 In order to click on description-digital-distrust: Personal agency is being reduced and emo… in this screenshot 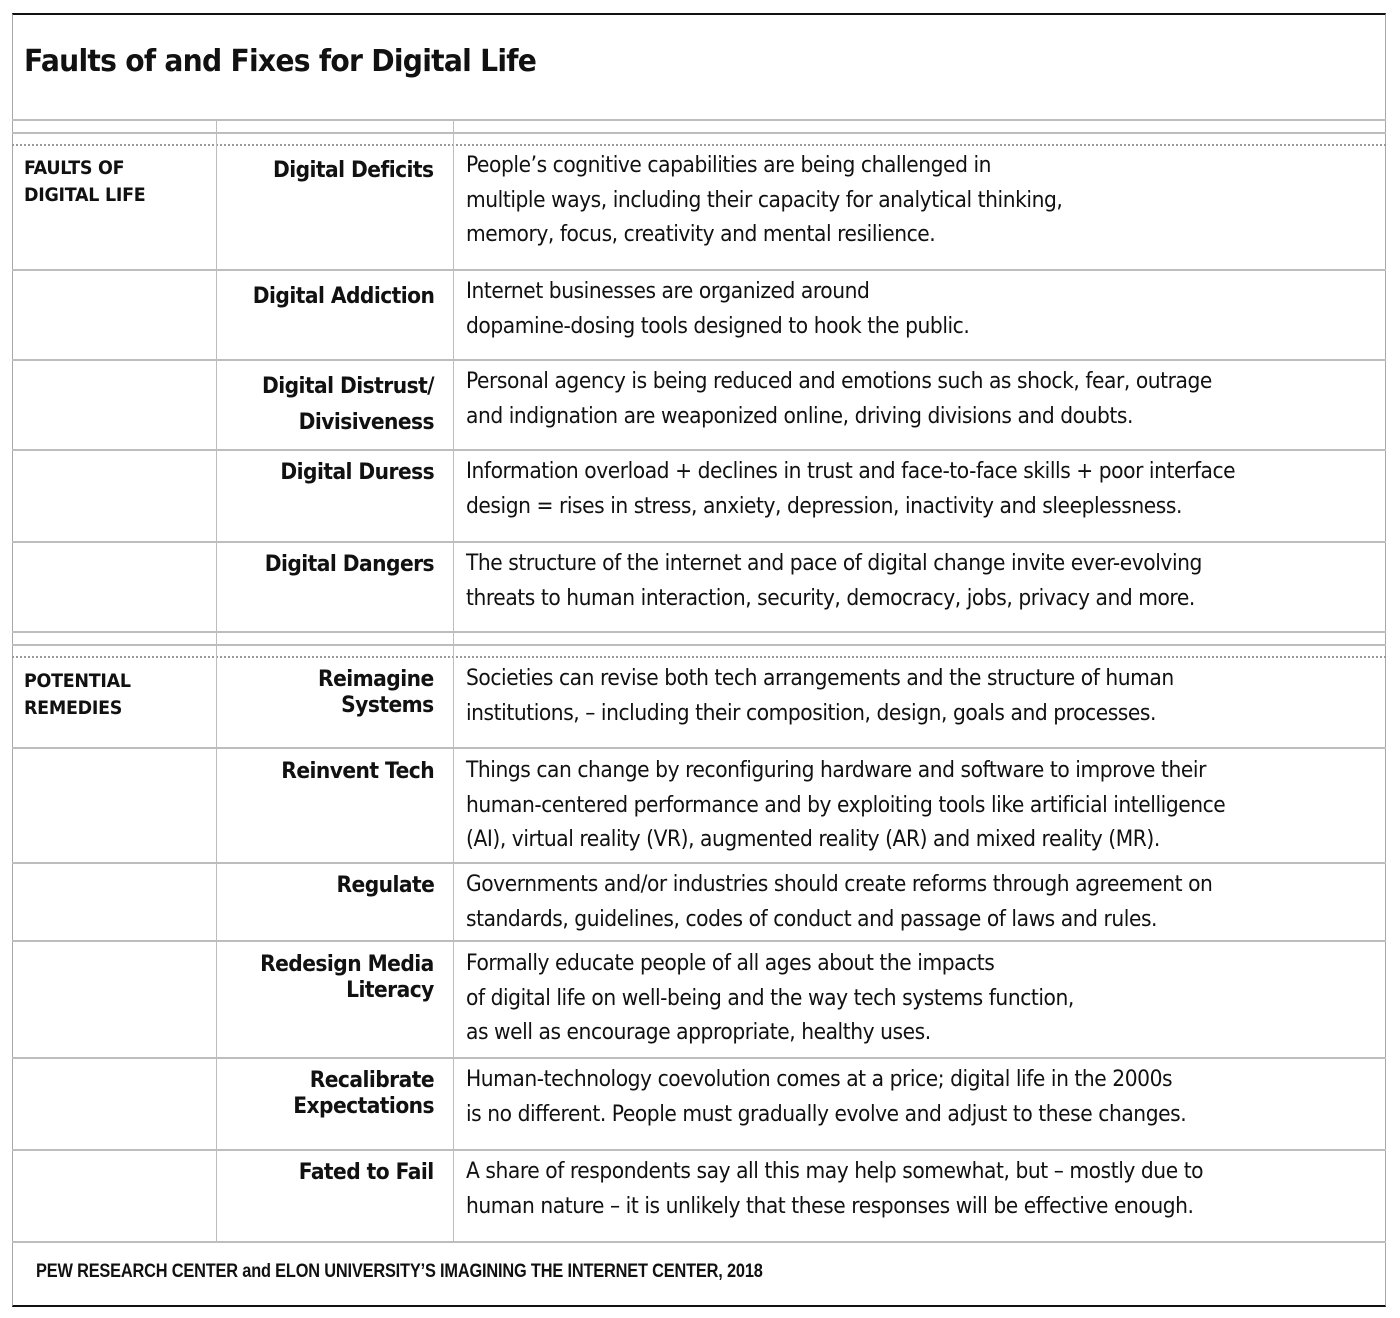, I will do `click(839, 398)`.